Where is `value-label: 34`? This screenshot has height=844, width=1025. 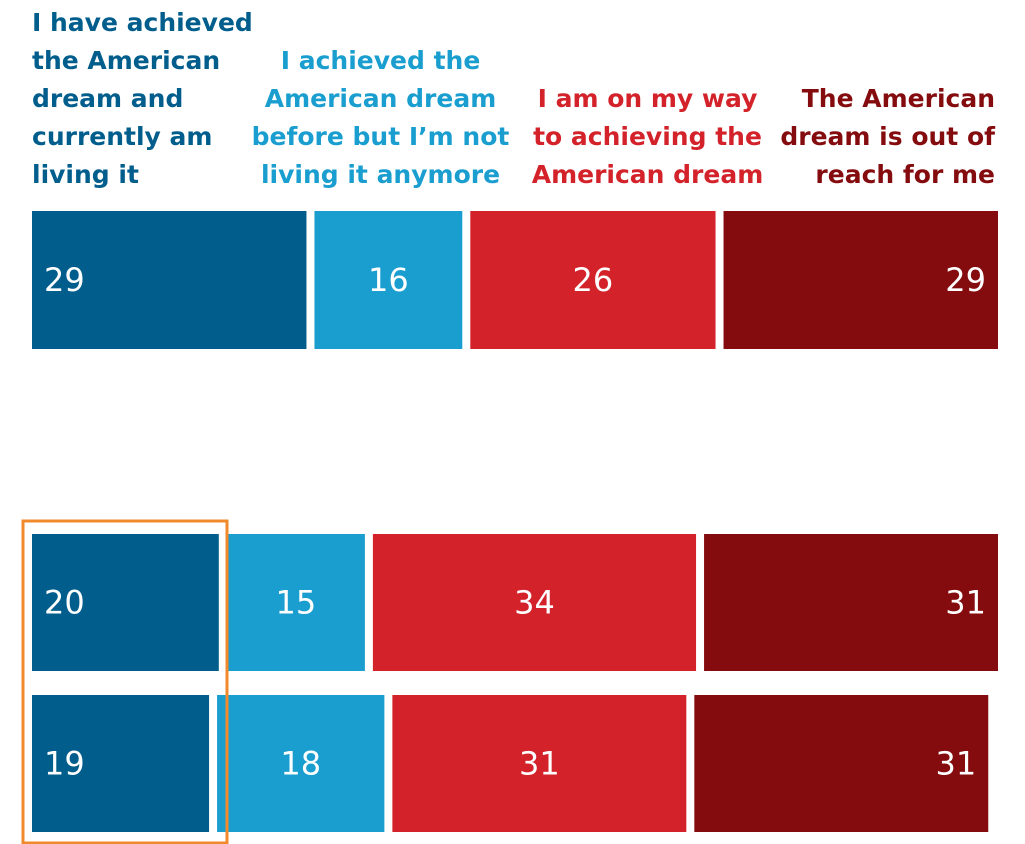 value-label: 34 is located at coordinates (534, 603).